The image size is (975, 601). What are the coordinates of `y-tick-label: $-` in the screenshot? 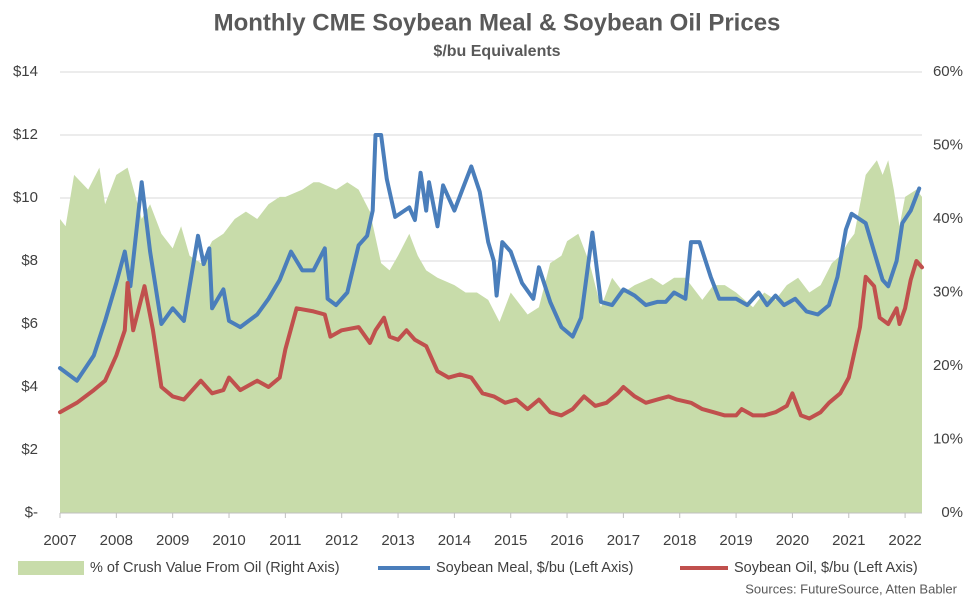 It's located at (31, 512).